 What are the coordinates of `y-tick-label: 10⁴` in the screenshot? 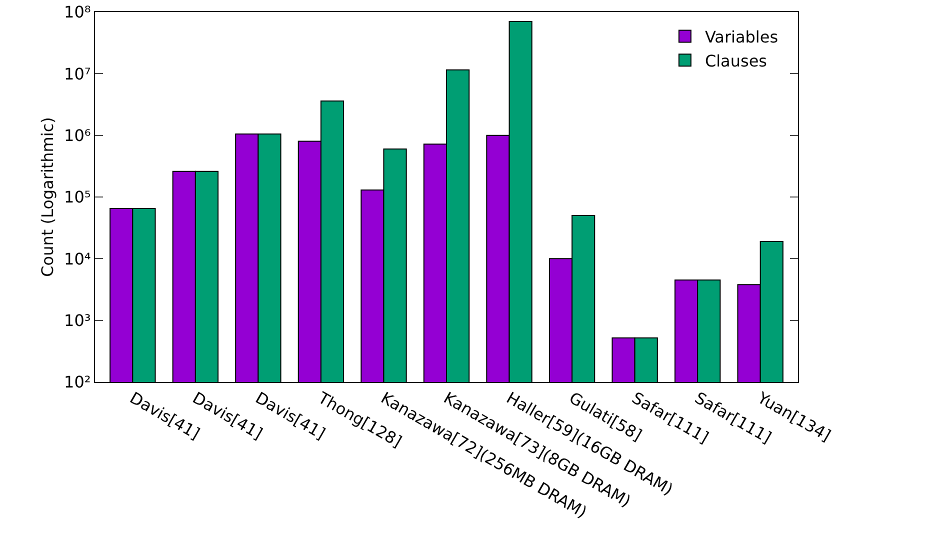 It's located at (77, 258).